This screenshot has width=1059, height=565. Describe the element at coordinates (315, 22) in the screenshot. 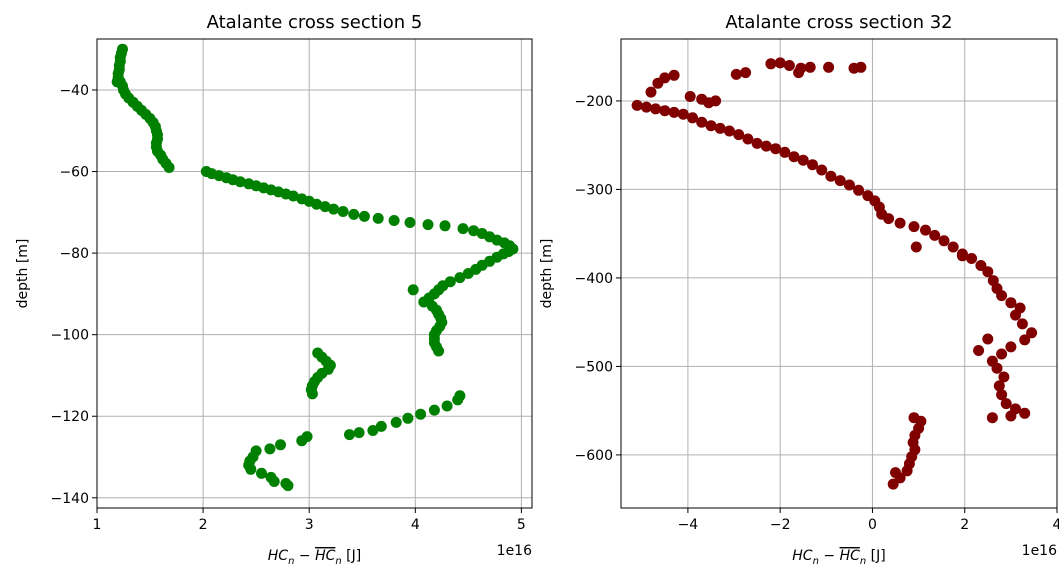

I see `chart-title: Atalante cross section 5` at that location.